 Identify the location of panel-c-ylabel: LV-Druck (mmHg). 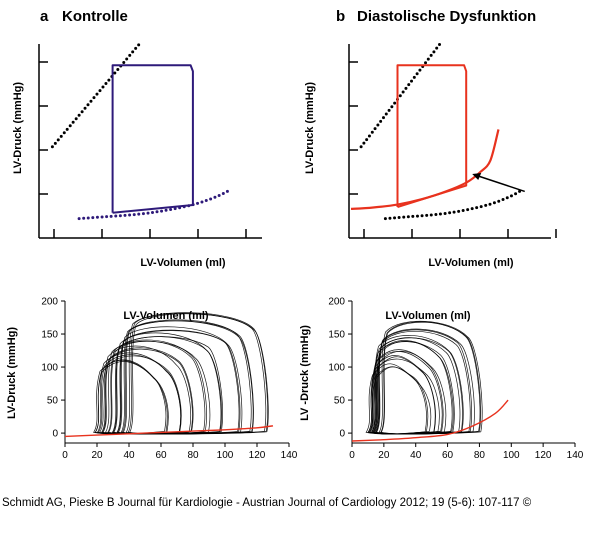
(12, 373).